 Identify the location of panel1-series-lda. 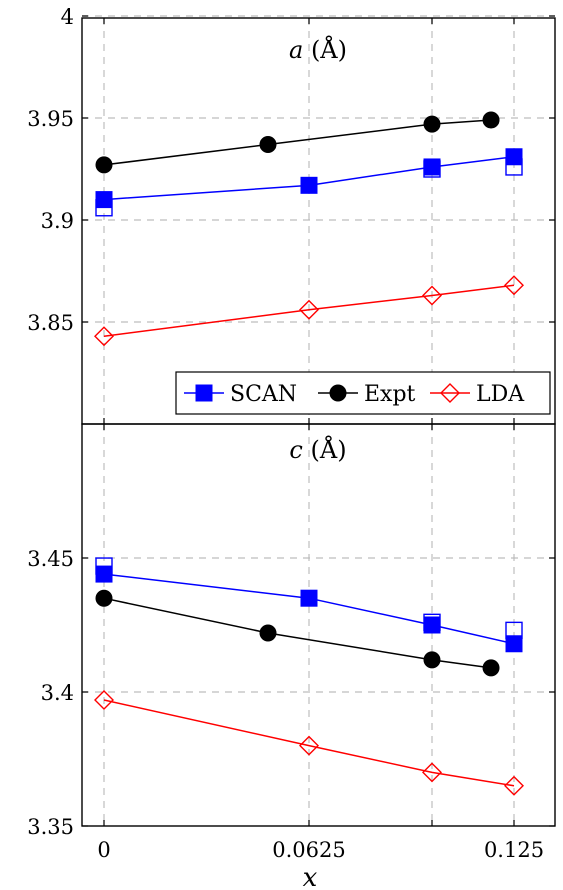
(309, 311).